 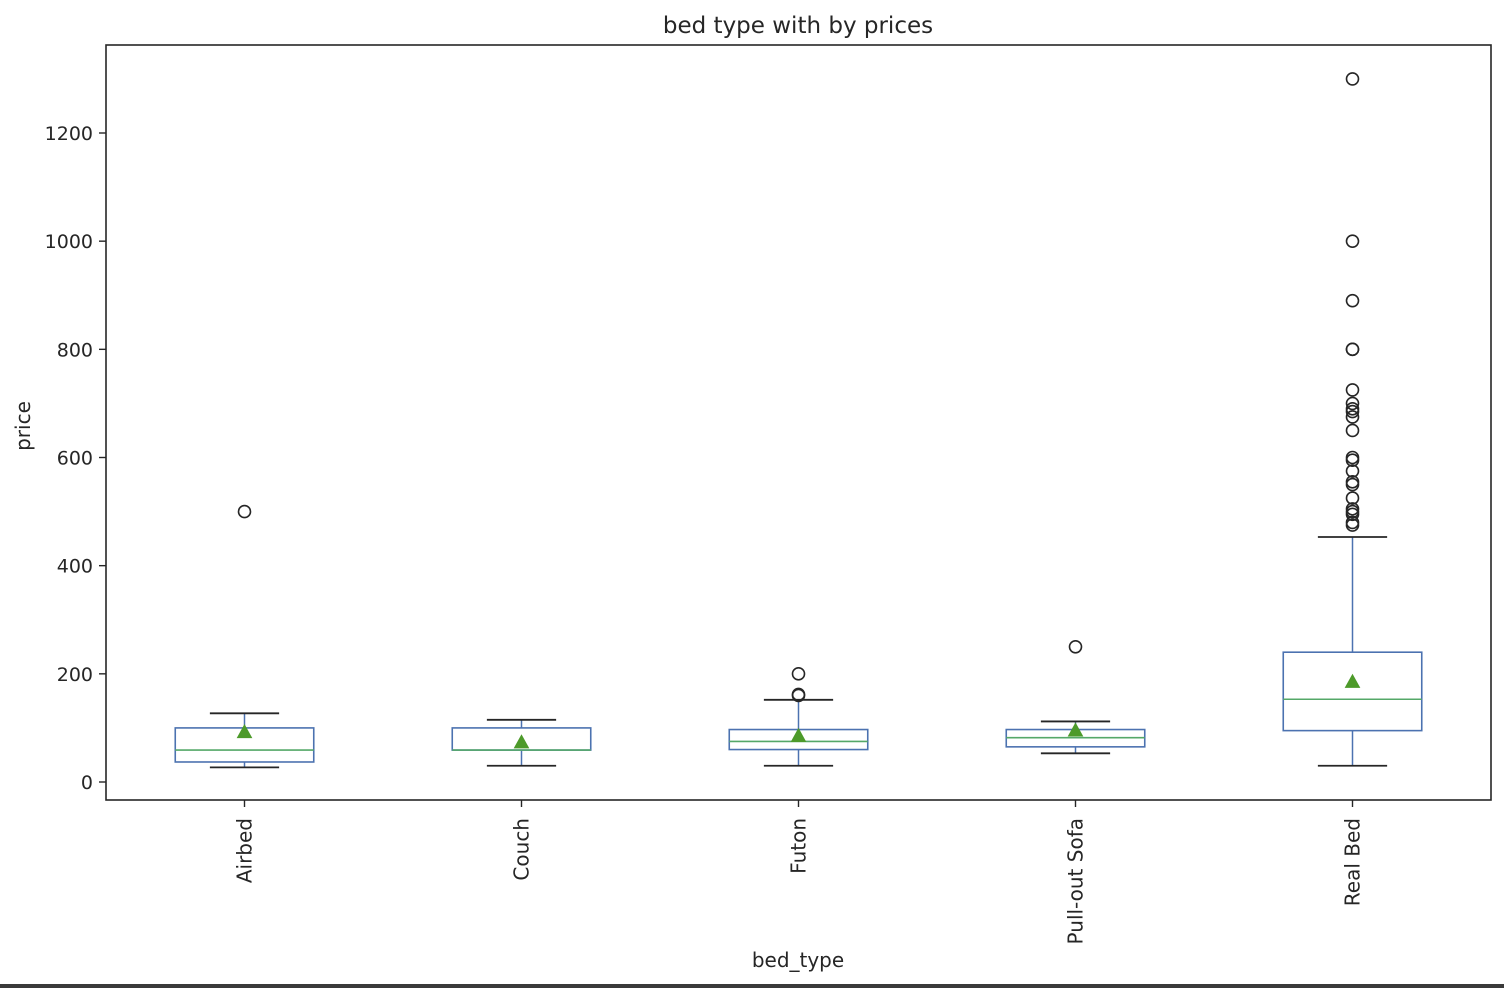 What do you see at coordinates (87, 783) in the screenshot?
I see `y-tick-label-0: 0` at bounding box center [87, 783].